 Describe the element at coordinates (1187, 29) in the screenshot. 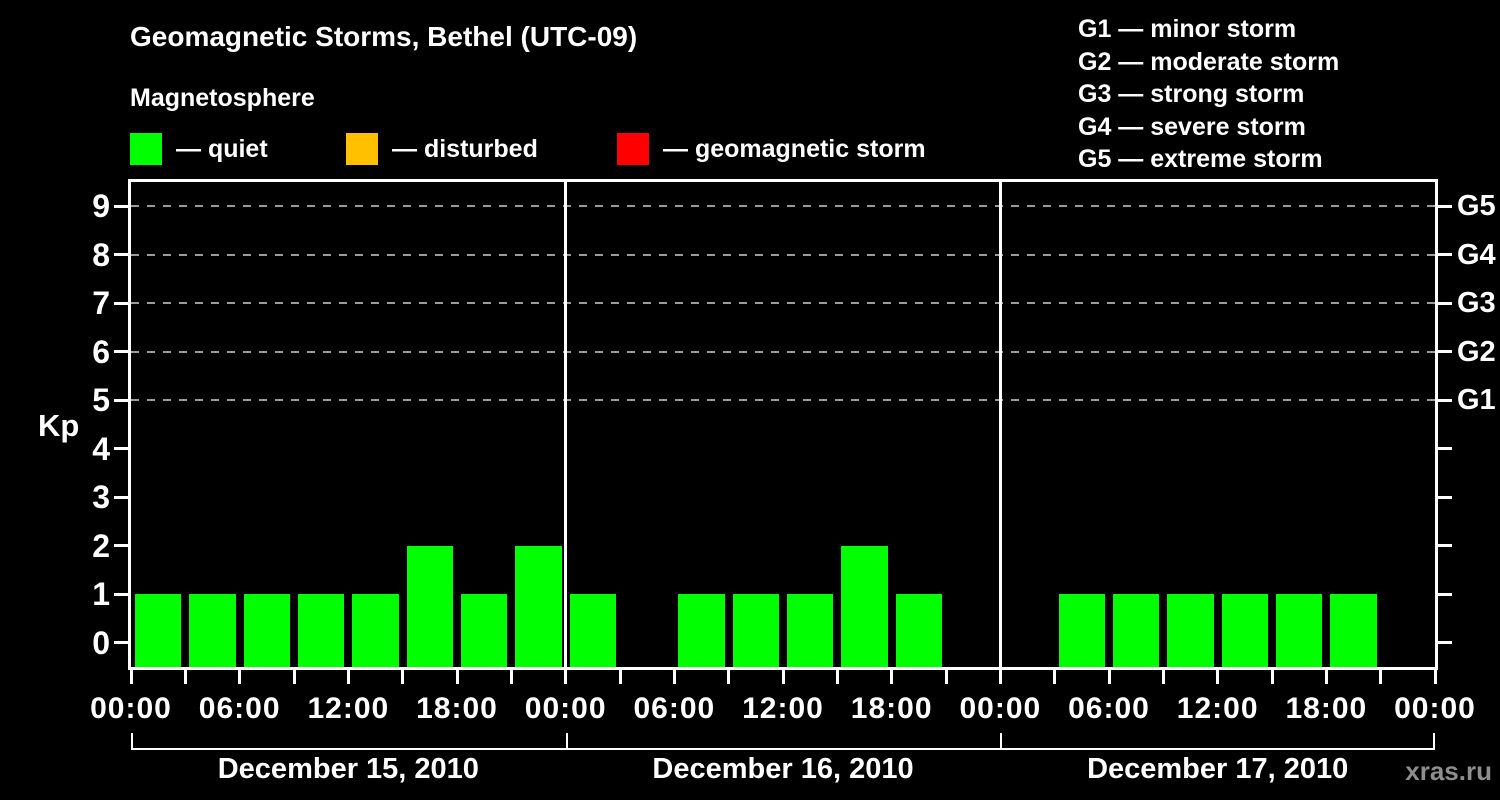

I see `g1-legend-row: G1 — minor storm` at that location.